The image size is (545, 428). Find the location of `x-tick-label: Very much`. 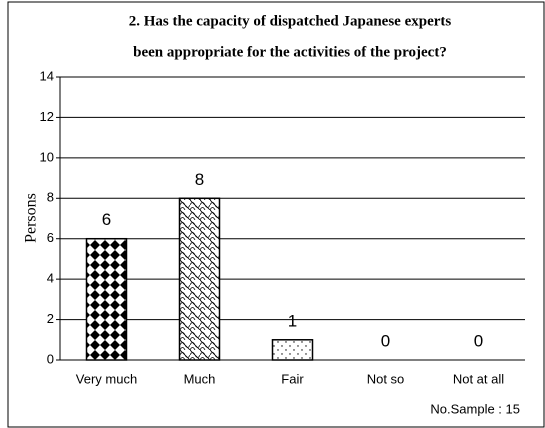

x-tick-label: Very much is located at coordinates (106, 378).